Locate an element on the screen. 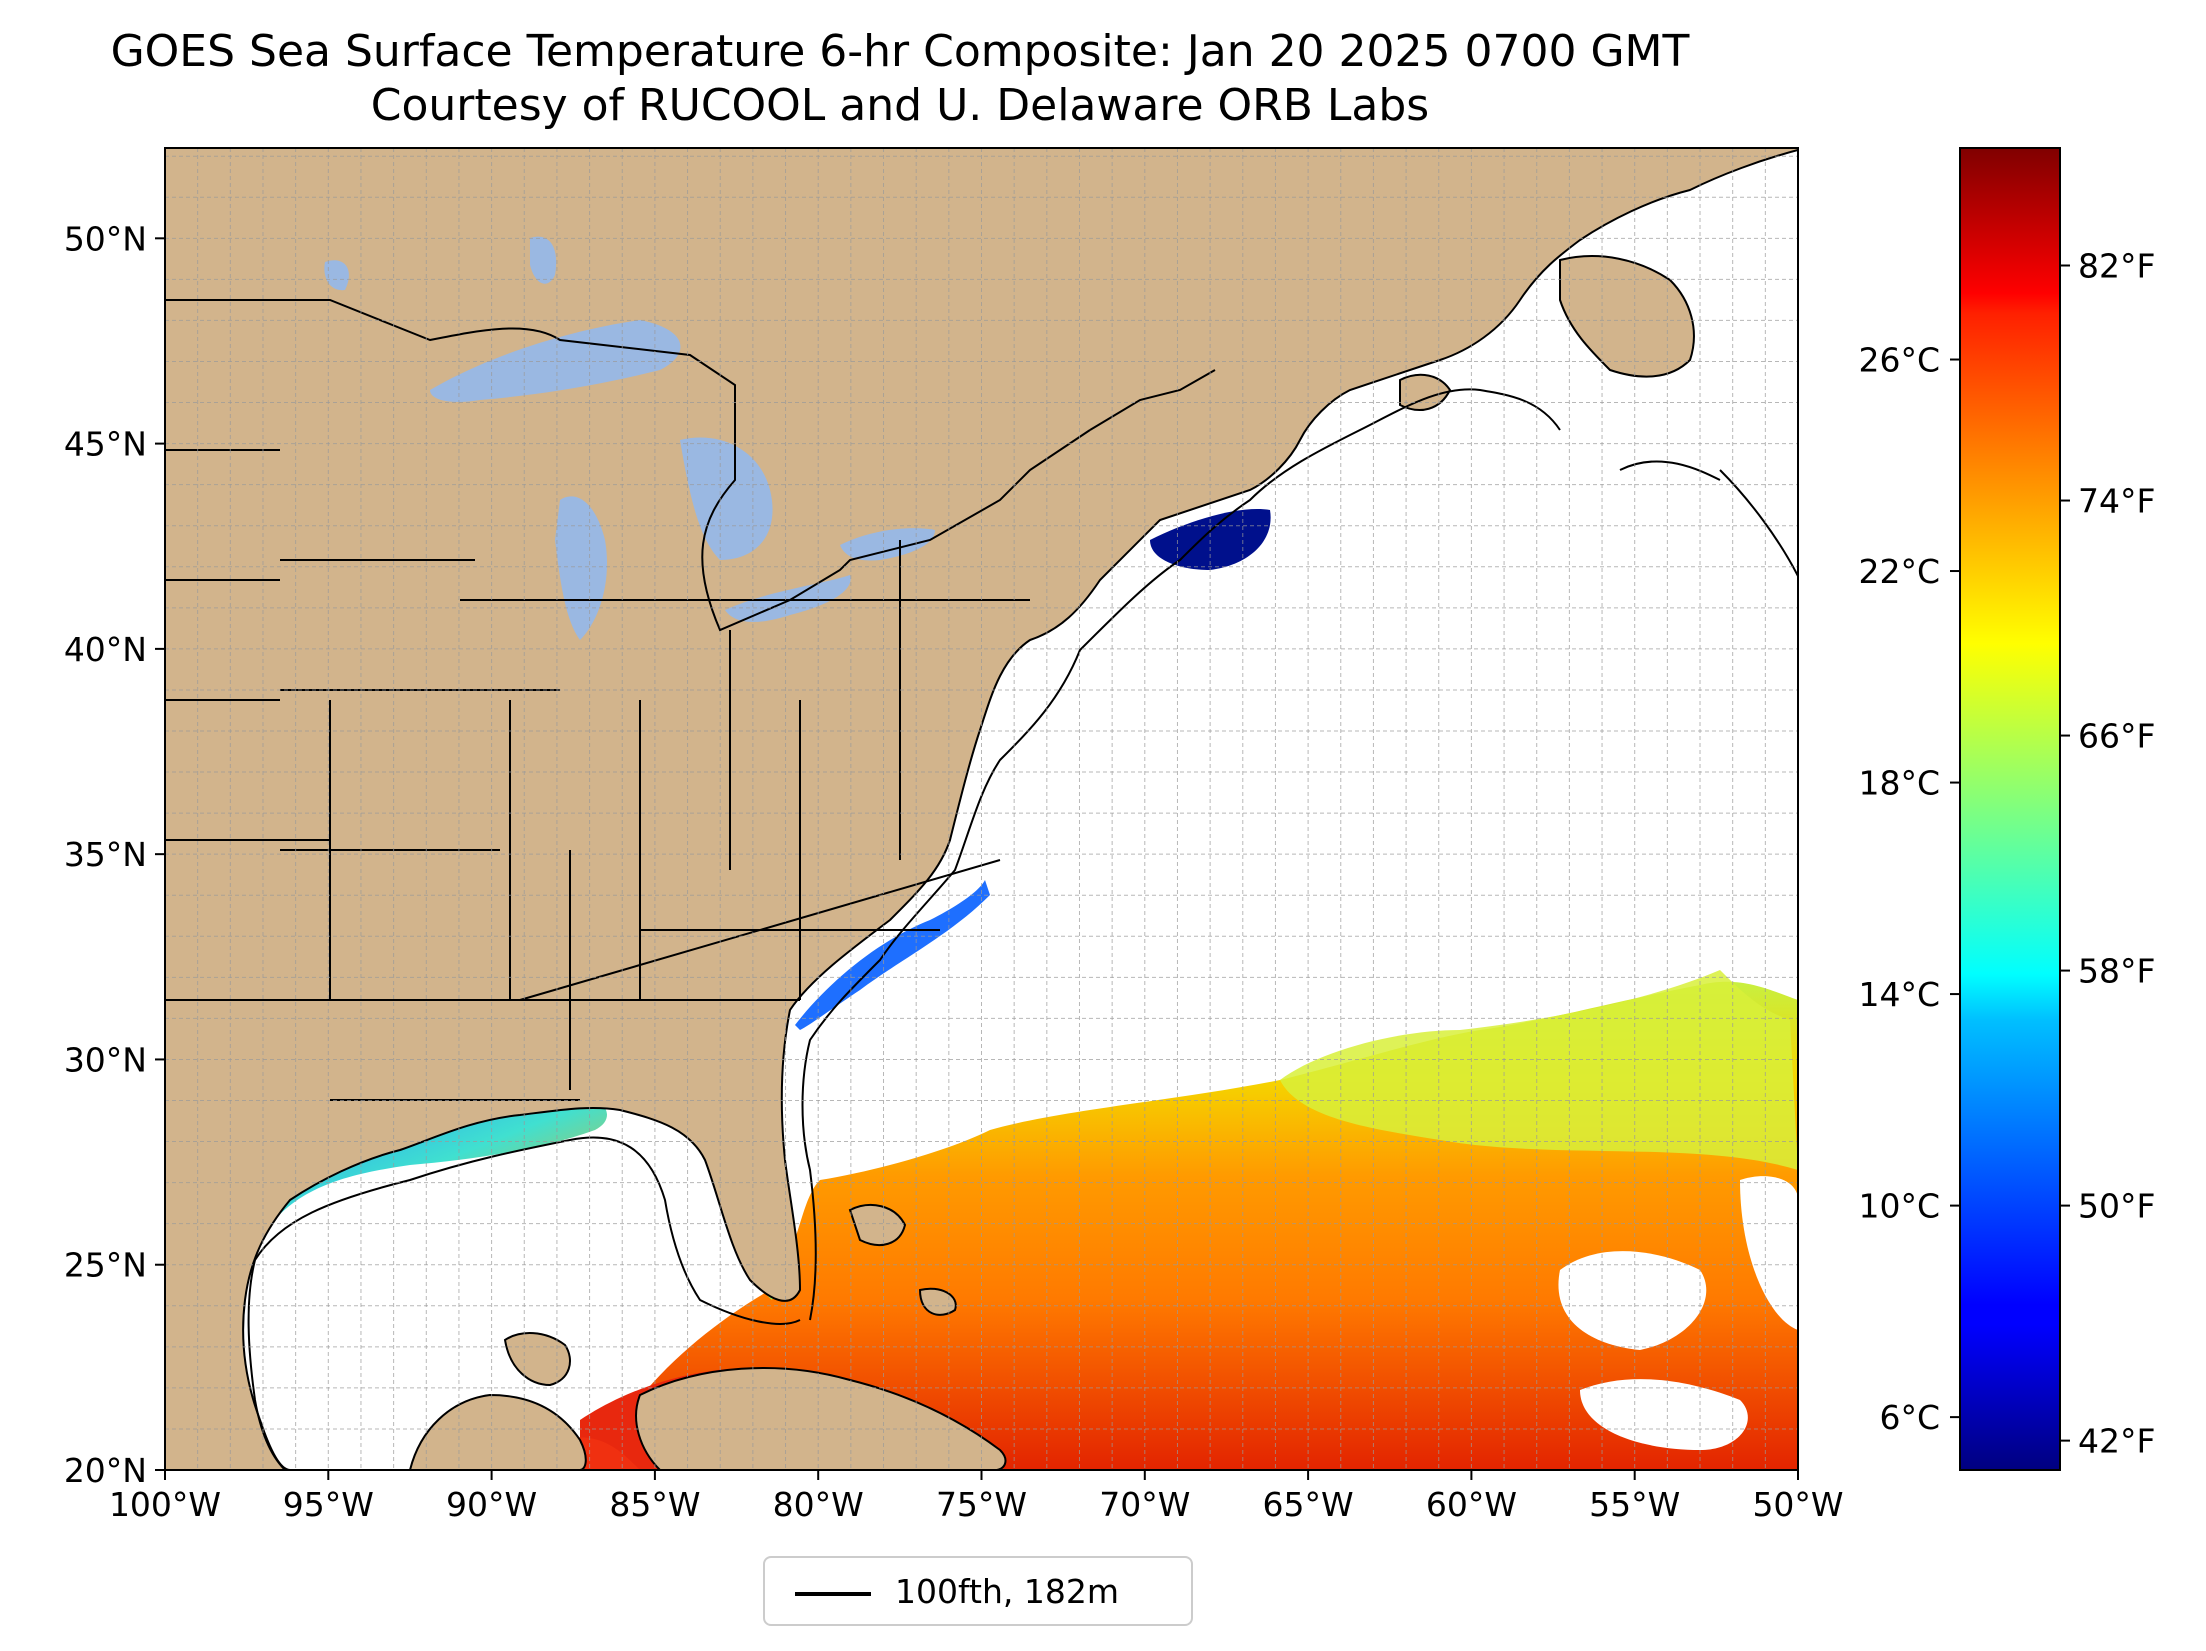  x-tick-label: 85°W is located at coordinates (654, 1504).